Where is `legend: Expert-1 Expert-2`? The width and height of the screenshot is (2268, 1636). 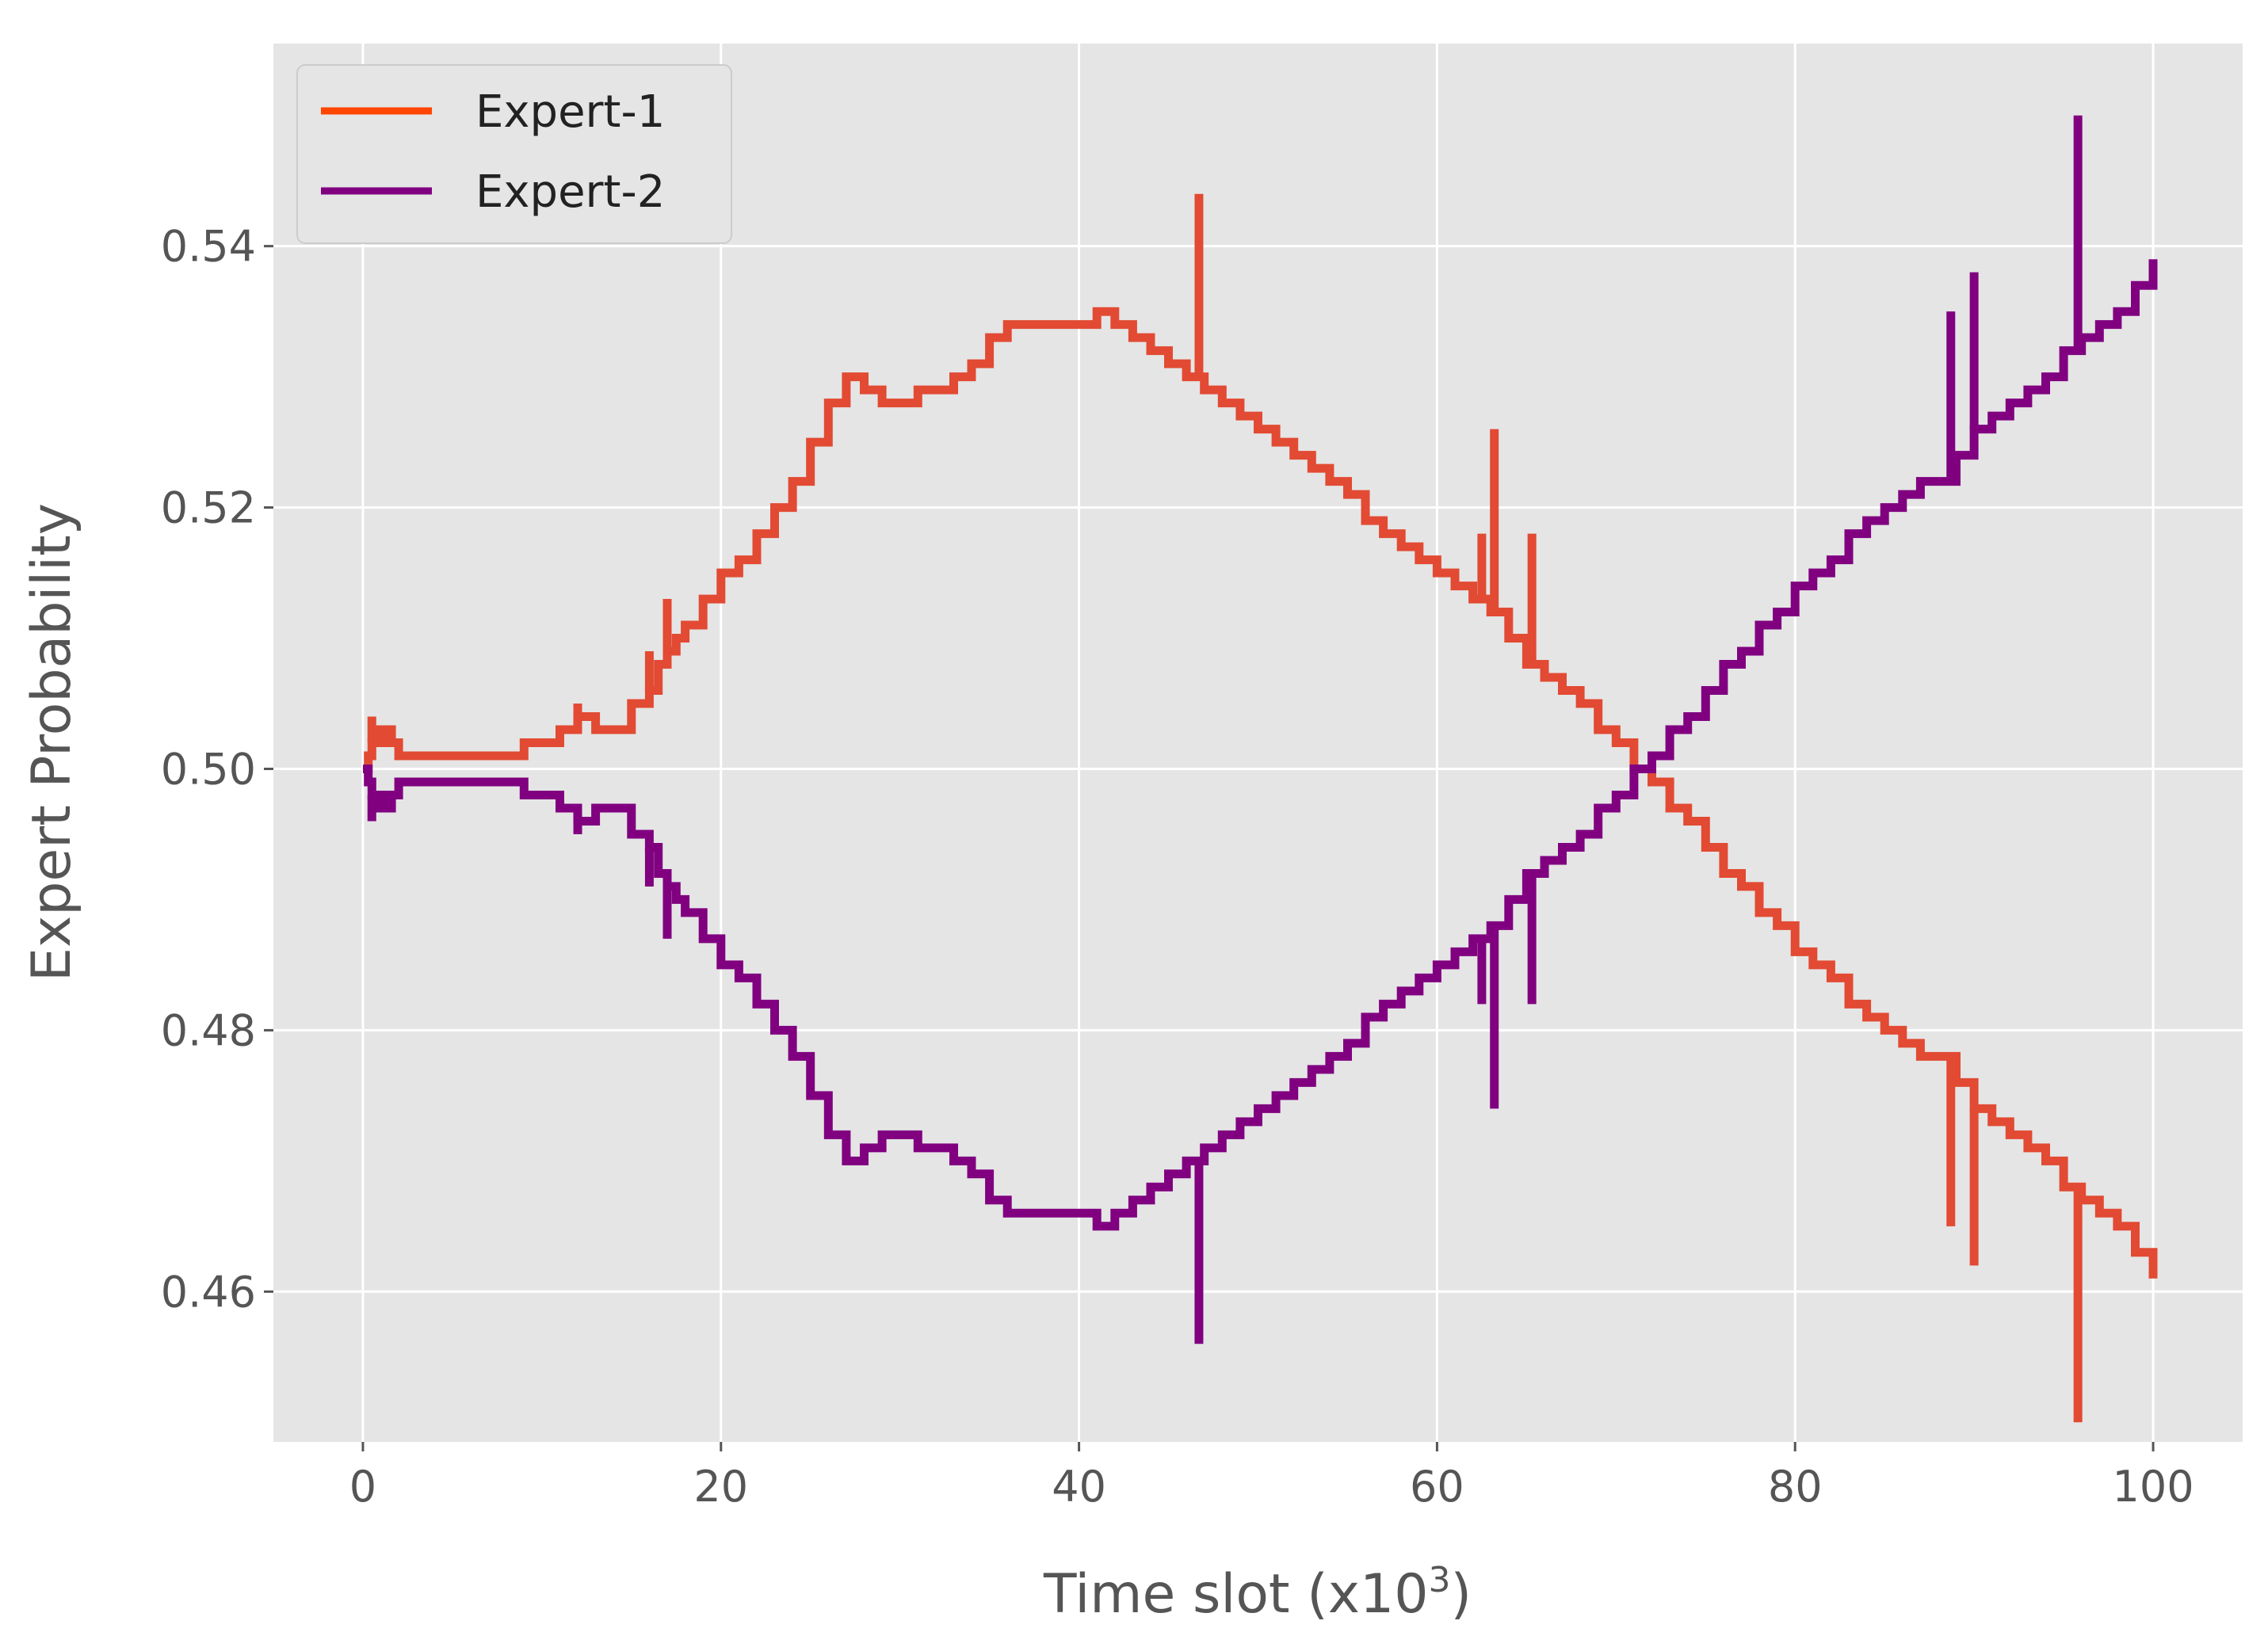
legend: Expert-1 Expert-2 is located at coordinates (514, 154).